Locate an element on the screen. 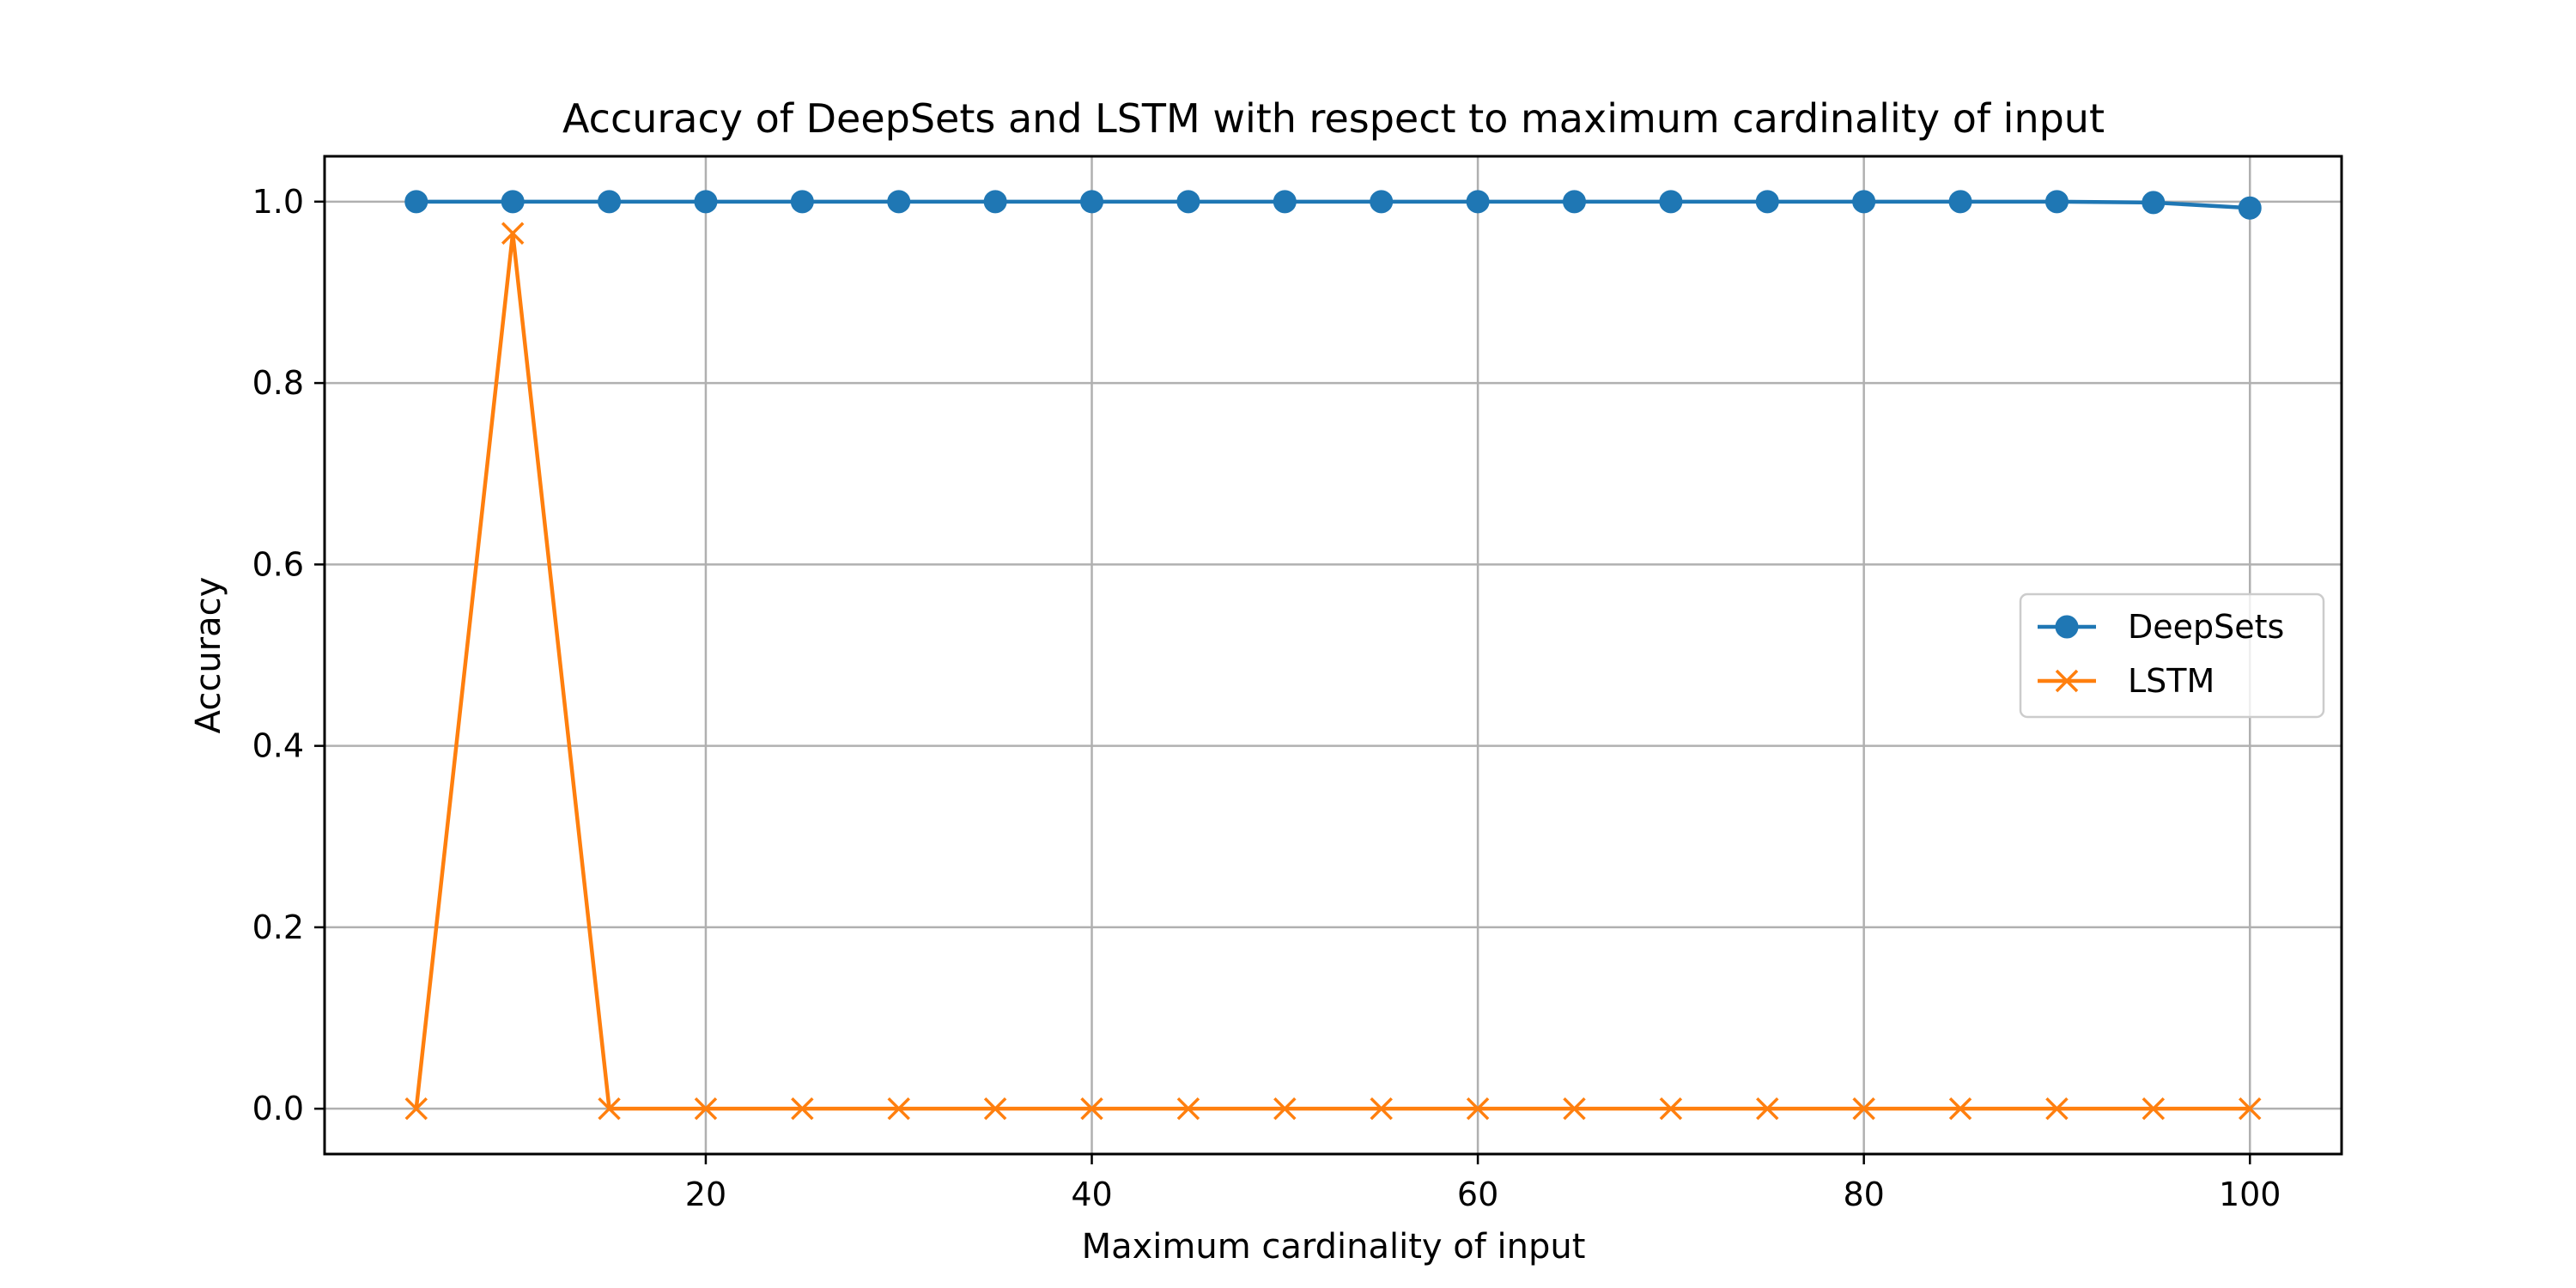  series-deepsets is located at coordinates (1333, 205).